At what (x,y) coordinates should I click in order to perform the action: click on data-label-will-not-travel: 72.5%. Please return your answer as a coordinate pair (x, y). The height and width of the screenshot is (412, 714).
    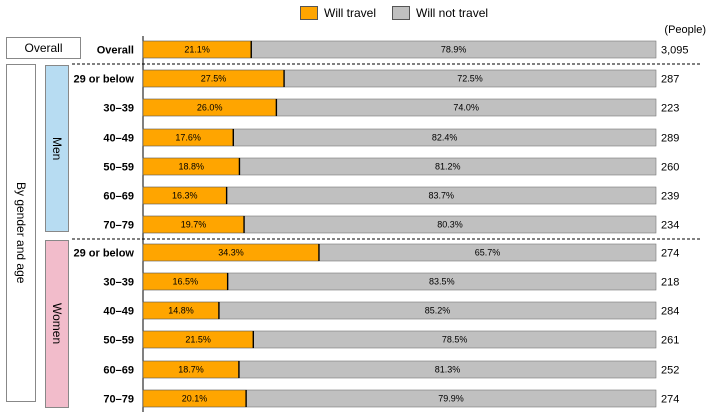
    Looking at the image, I should click on (470, 79).